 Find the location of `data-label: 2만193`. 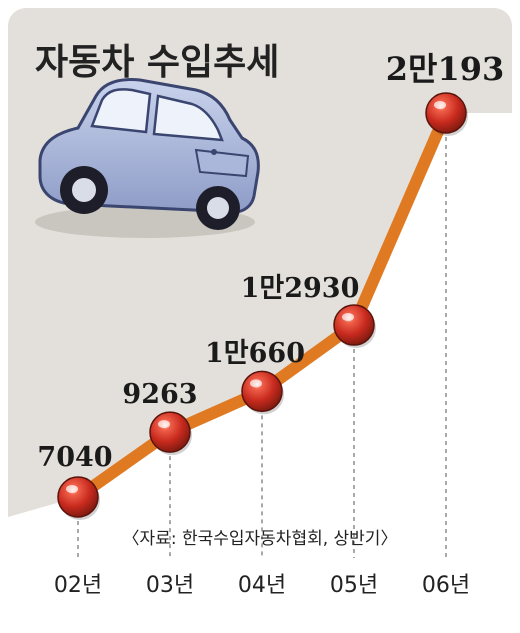

data-label: 2만193 is located at coordinates (445, 69).